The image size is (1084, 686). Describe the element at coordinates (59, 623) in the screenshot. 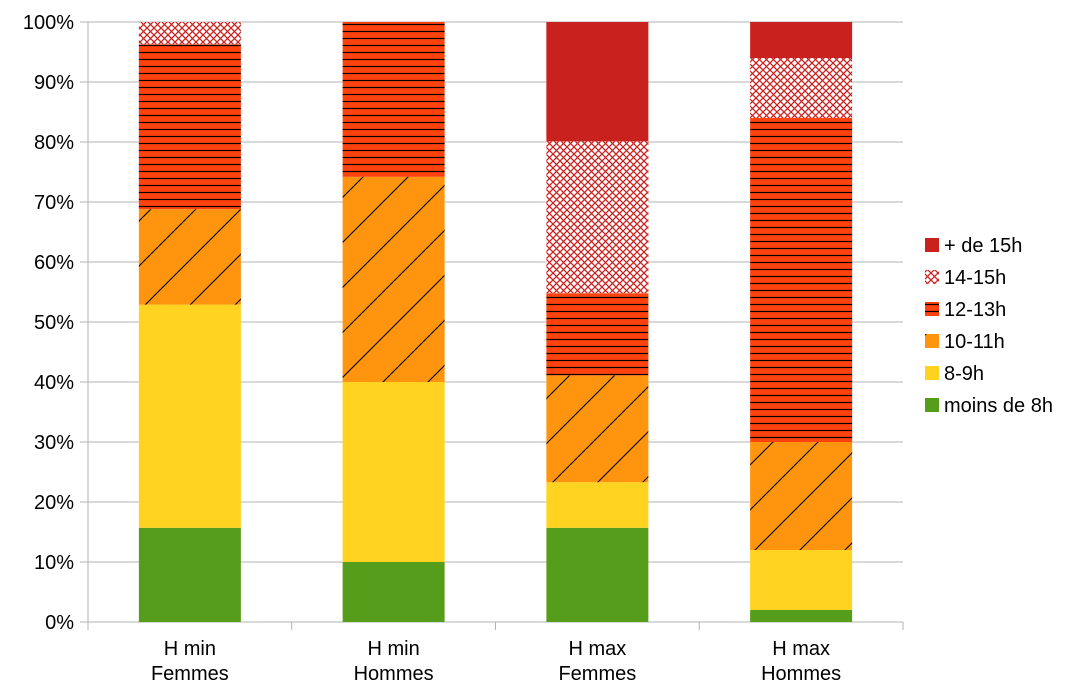

I see `y-tick-label: 0%` at that location.